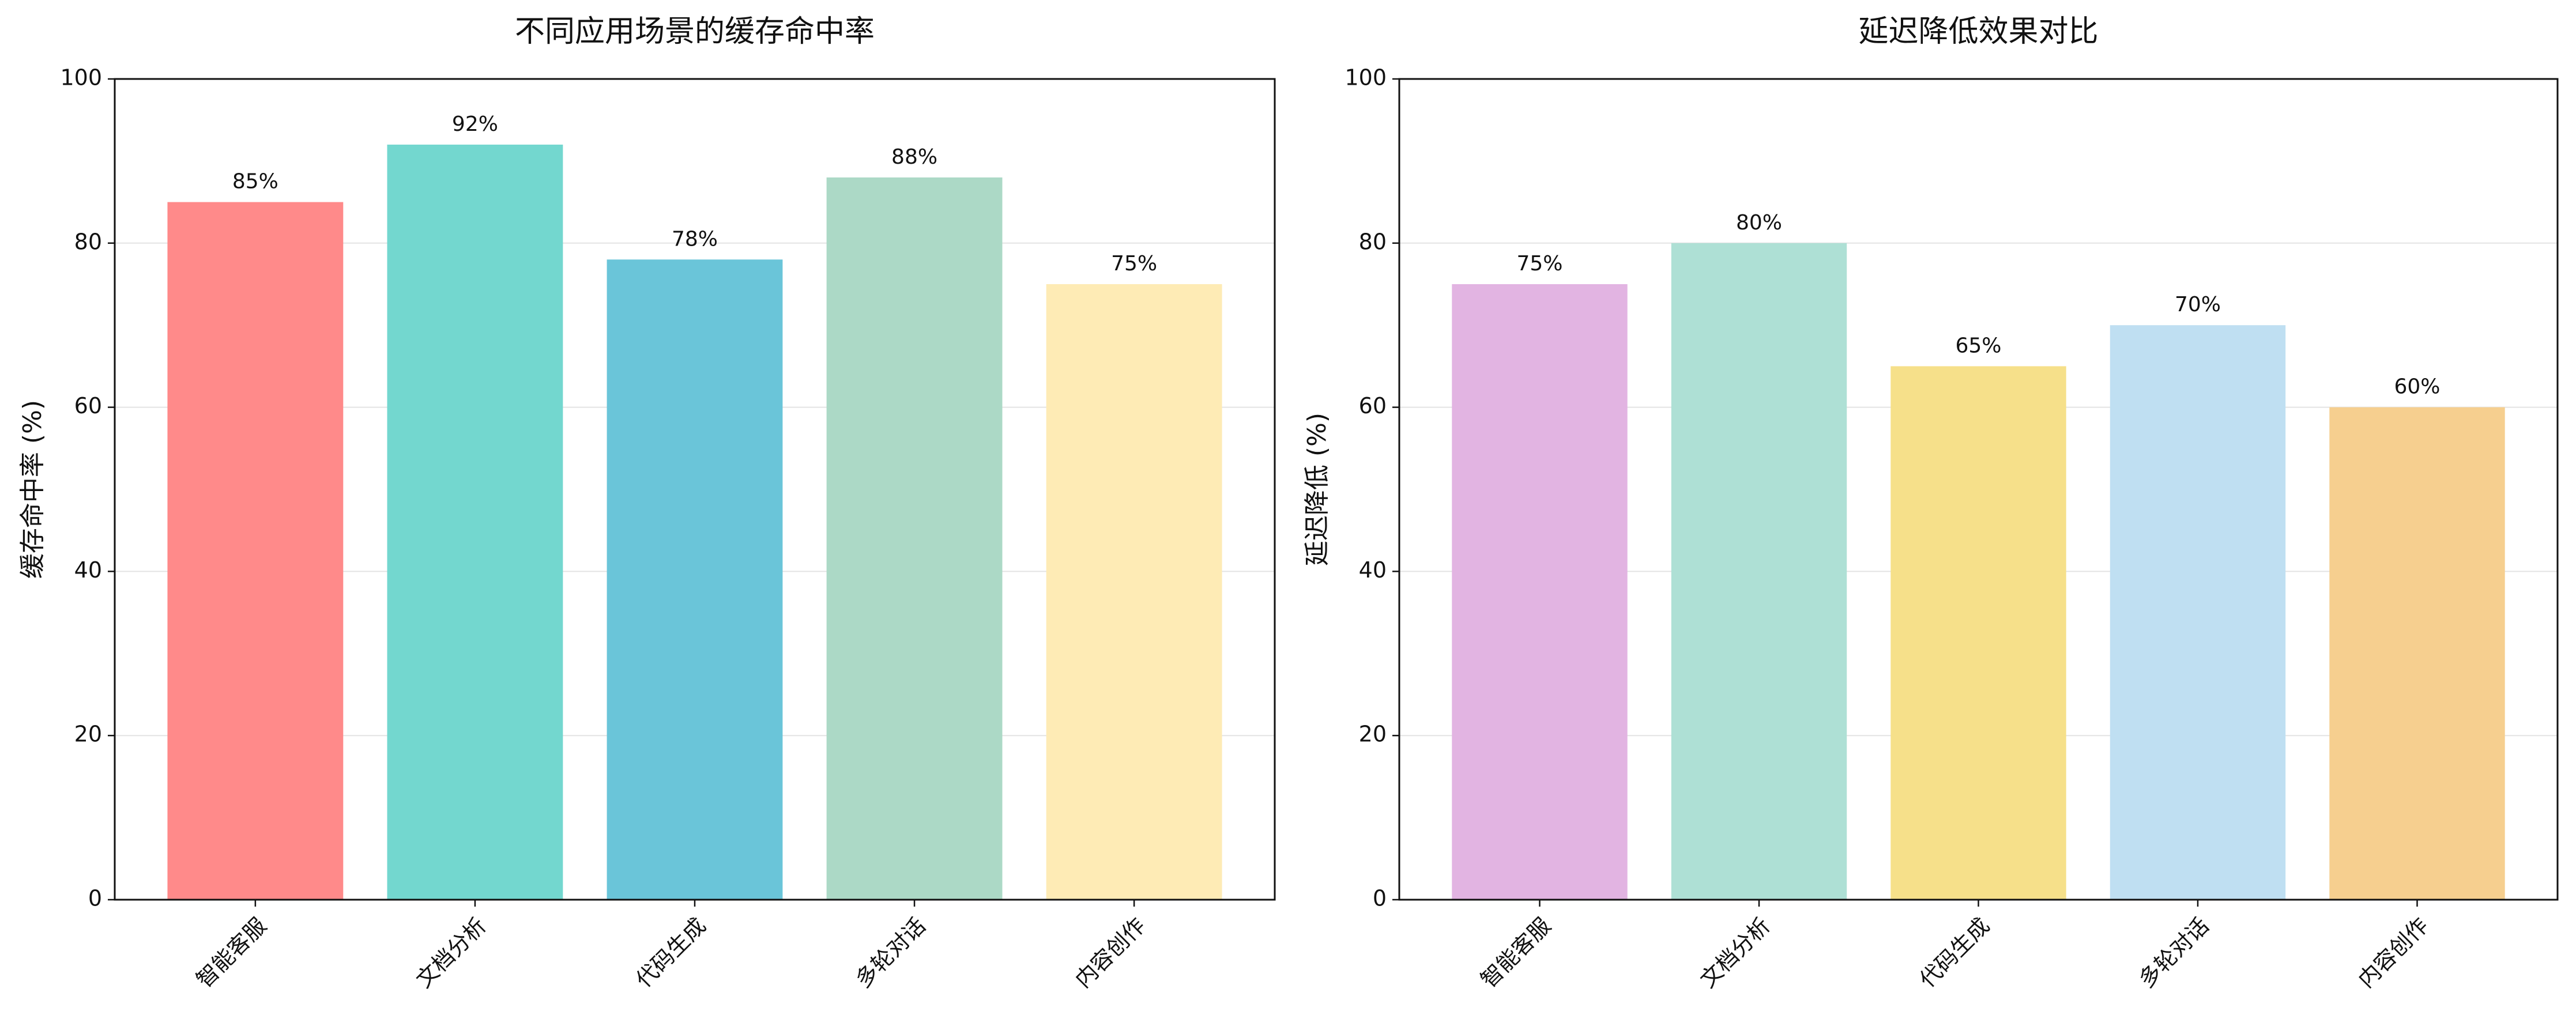  What do you see at coordinates (1759, 223) in the screenshot?
I see `value-label: 80%` at bounding box center [1759, 223].